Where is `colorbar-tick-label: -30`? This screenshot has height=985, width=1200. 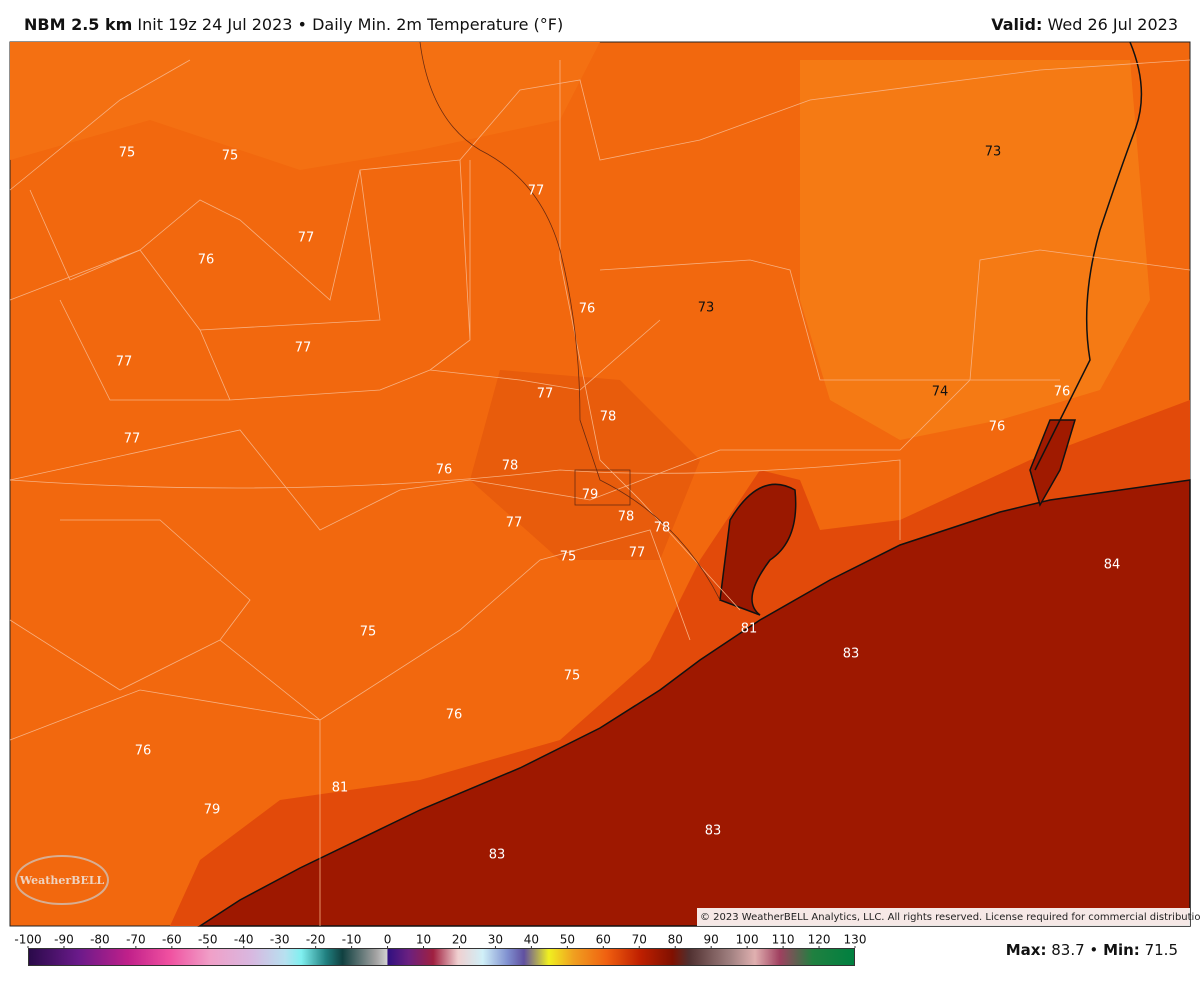 colorbar-tick-label: -30 is located at coordinates (280, 940).